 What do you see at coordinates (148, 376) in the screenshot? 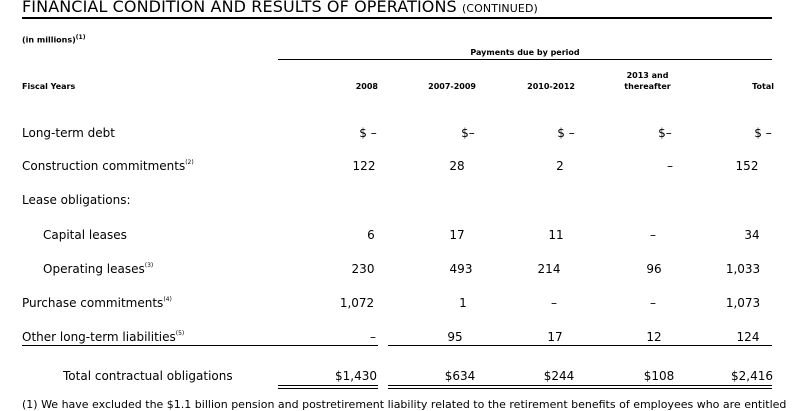
I see `total-row-label: Total contractual obligations` at bounding box center [148, 376].